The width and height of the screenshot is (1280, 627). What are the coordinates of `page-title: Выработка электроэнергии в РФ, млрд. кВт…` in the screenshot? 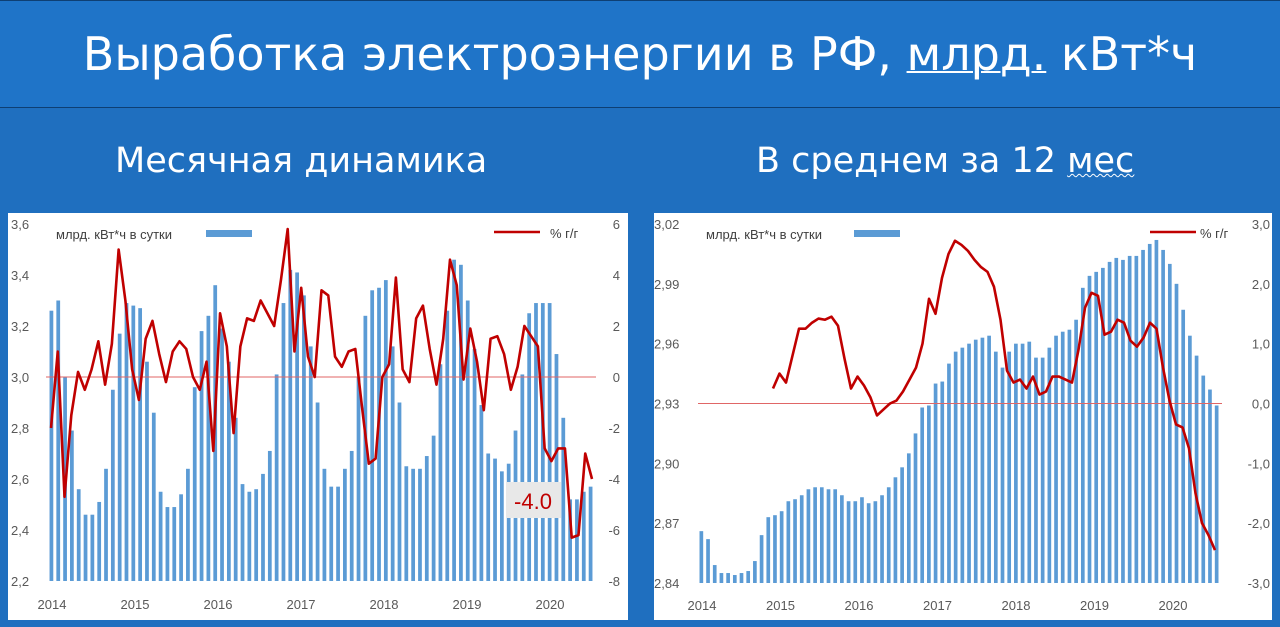 It's located at (640, 54).